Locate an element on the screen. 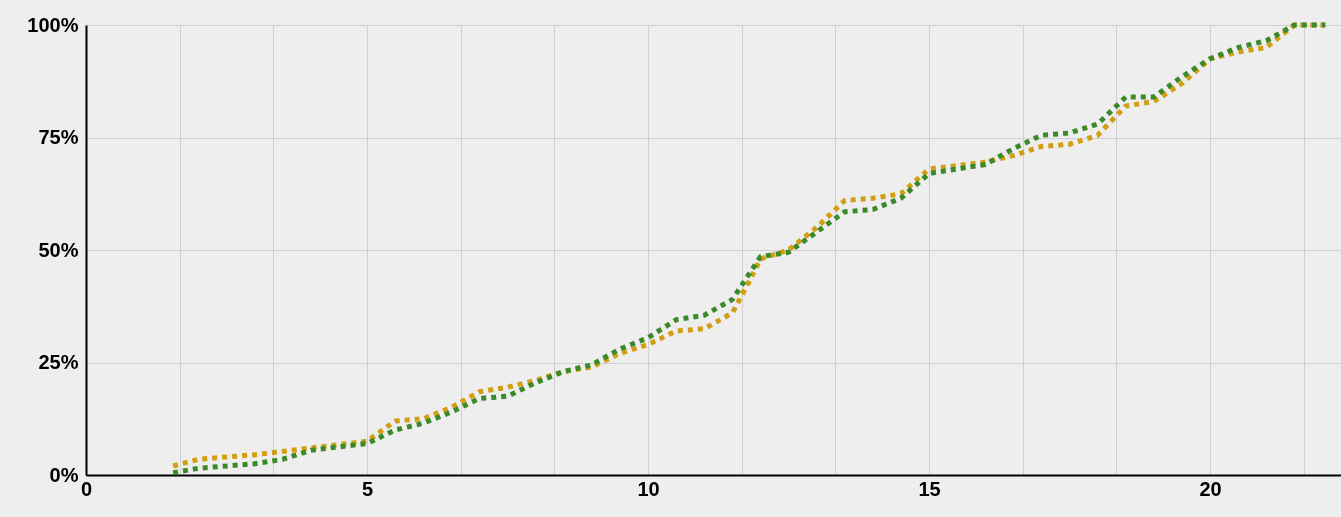 The height and width of the screenshot is (517, 1341). y-tick-label: 25% is located at coordinates (58, 362).